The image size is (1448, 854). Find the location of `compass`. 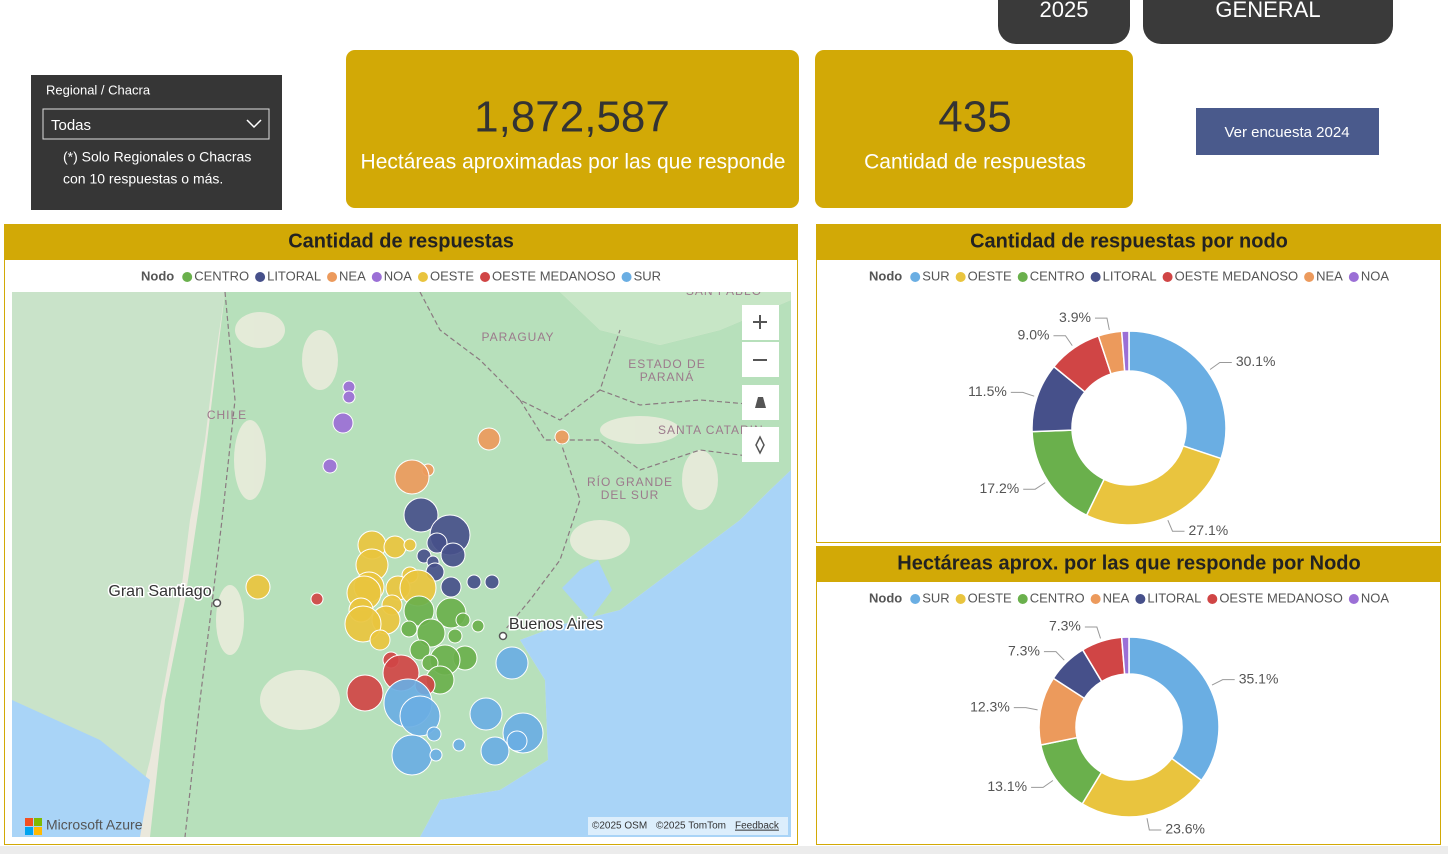

compass is located at coordinates (760, 444).